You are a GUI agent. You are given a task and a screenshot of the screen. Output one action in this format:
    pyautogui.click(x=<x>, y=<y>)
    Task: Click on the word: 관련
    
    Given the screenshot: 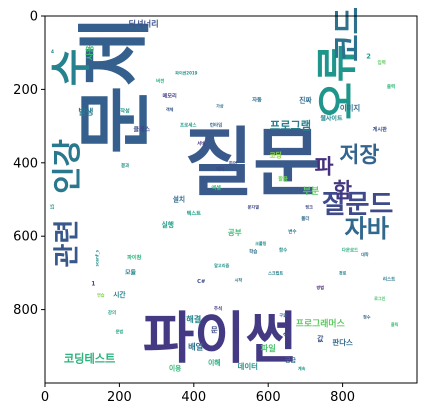 What is the action you would take?
    pyautogui.click(x=67, y=244)
    